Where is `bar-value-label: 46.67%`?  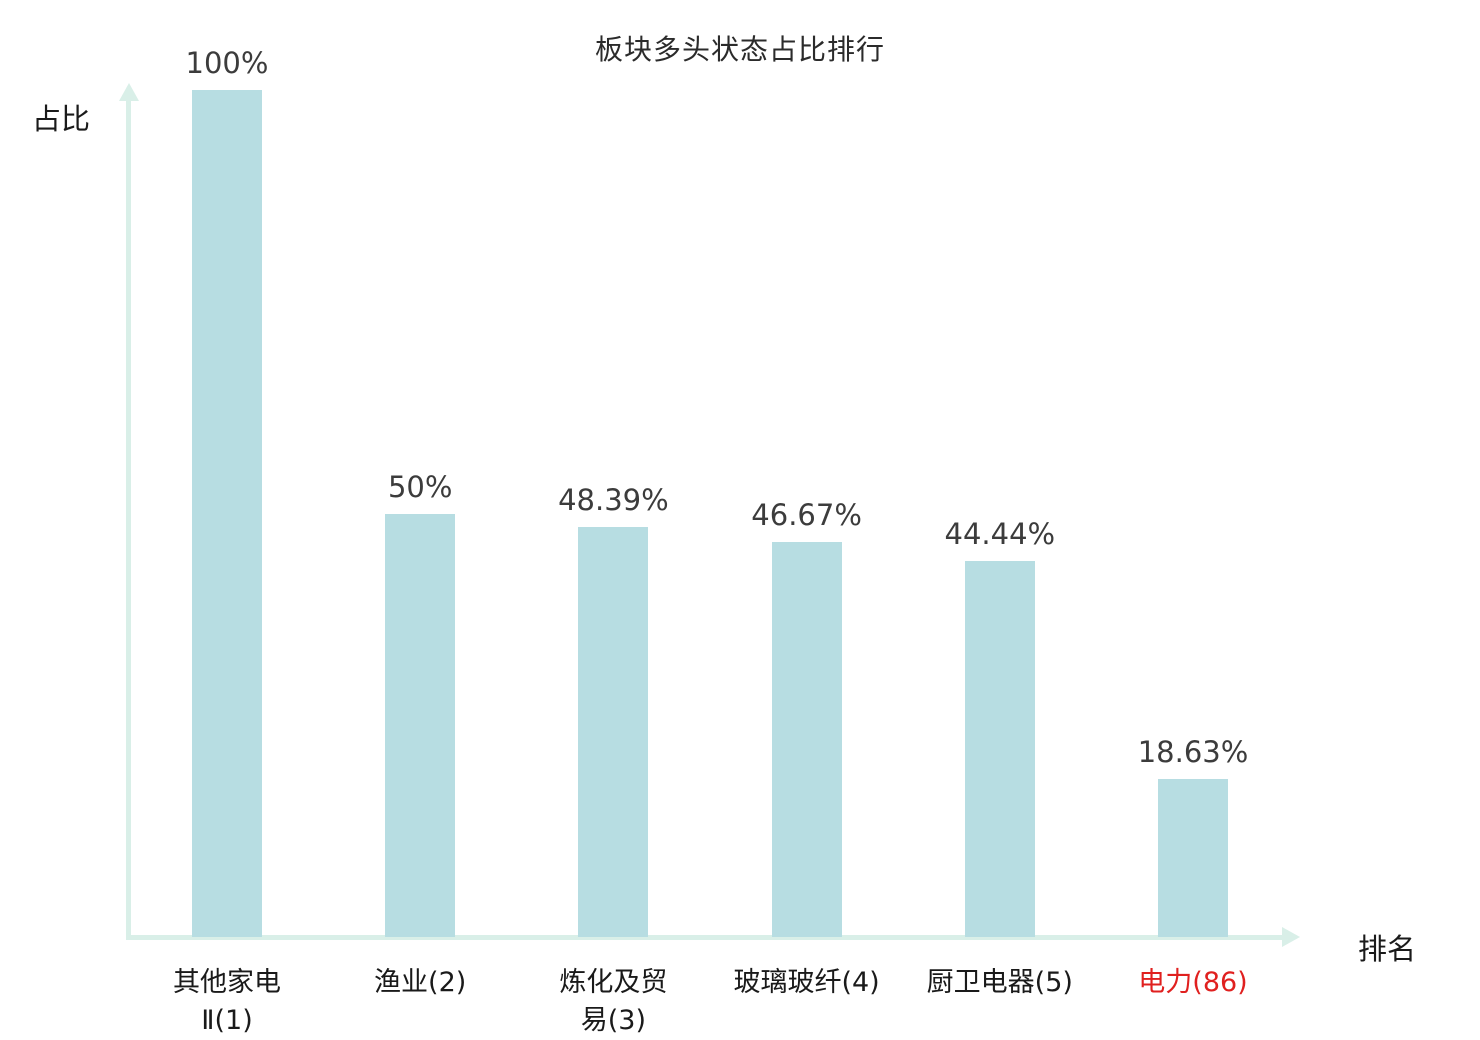
bar-value-label: 46.67% is located at coordinates (806, 514).